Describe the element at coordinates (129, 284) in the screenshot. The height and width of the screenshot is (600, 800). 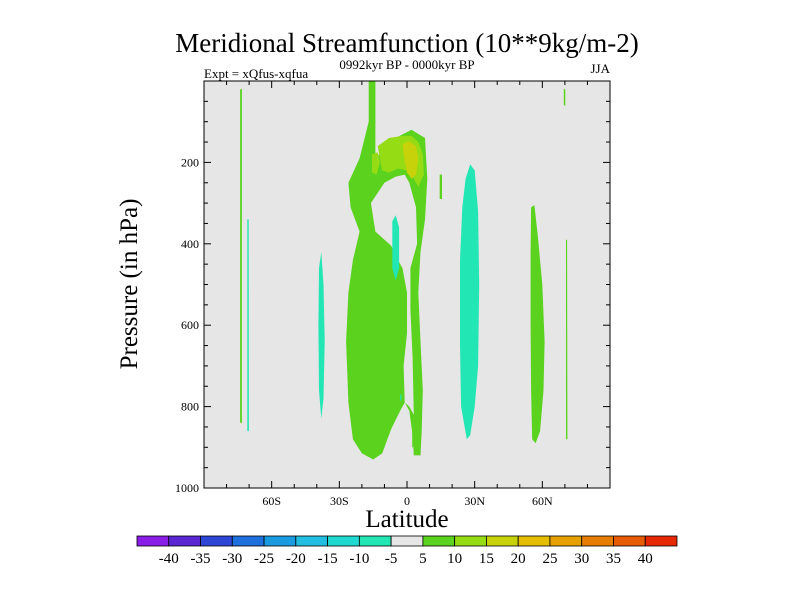
I see `y-axis-label: Pressure (in hPa)` at that location.